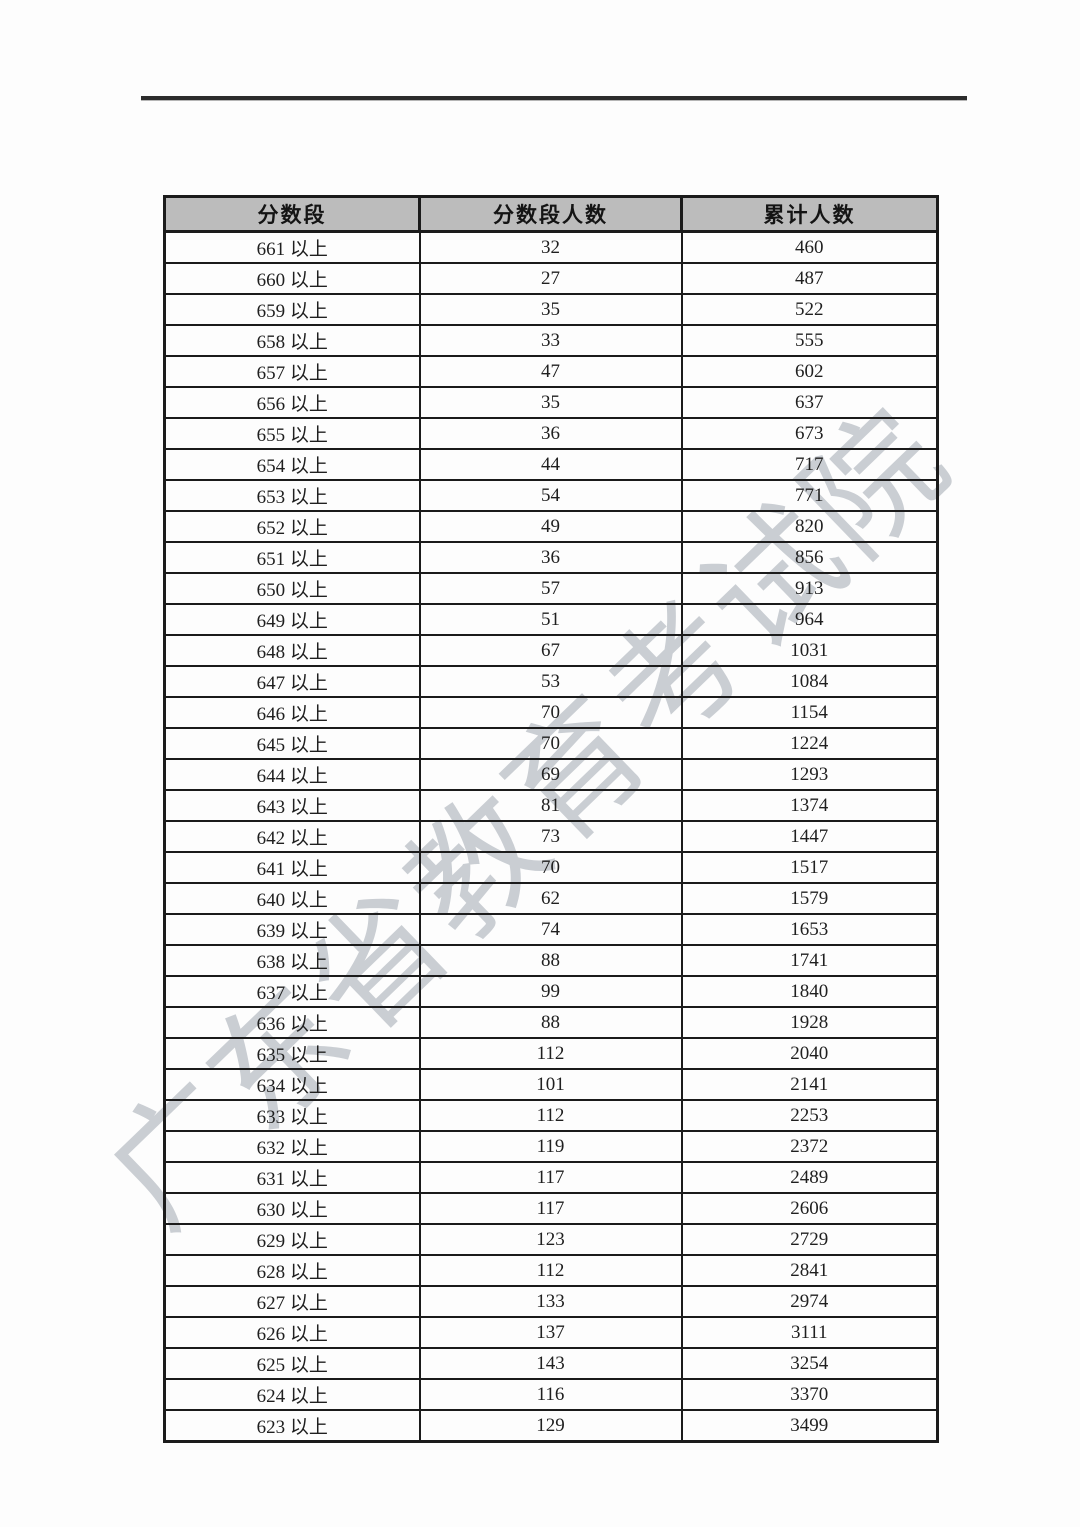 This screenshot has height=1527, width=1080. I want to click on table-row: 640 以上 62 1579, so click(551, 898).